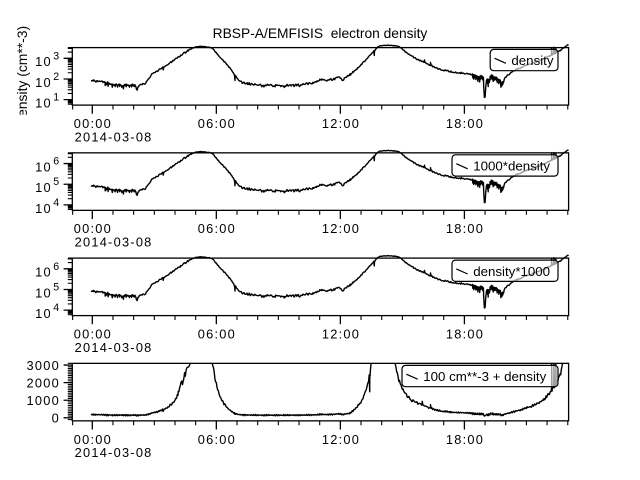 Image resolution: width=640 pixels, height=480 pixels. I want to click on svg-text: 3000, so click(43, 365).